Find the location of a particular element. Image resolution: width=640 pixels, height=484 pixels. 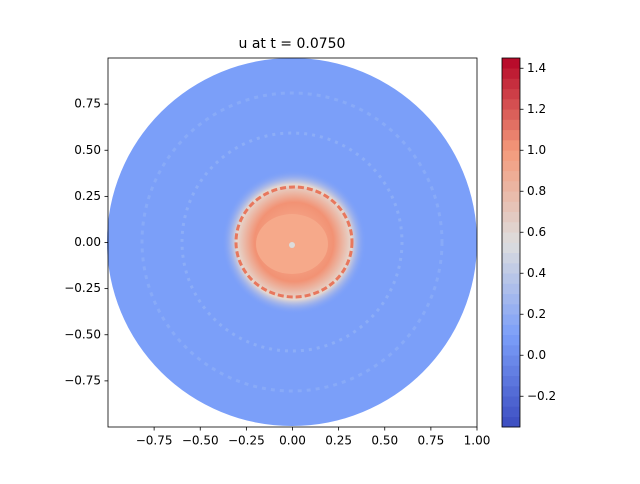

colorbar-tick-label: 1.0 is located at coordinates (536, 150).